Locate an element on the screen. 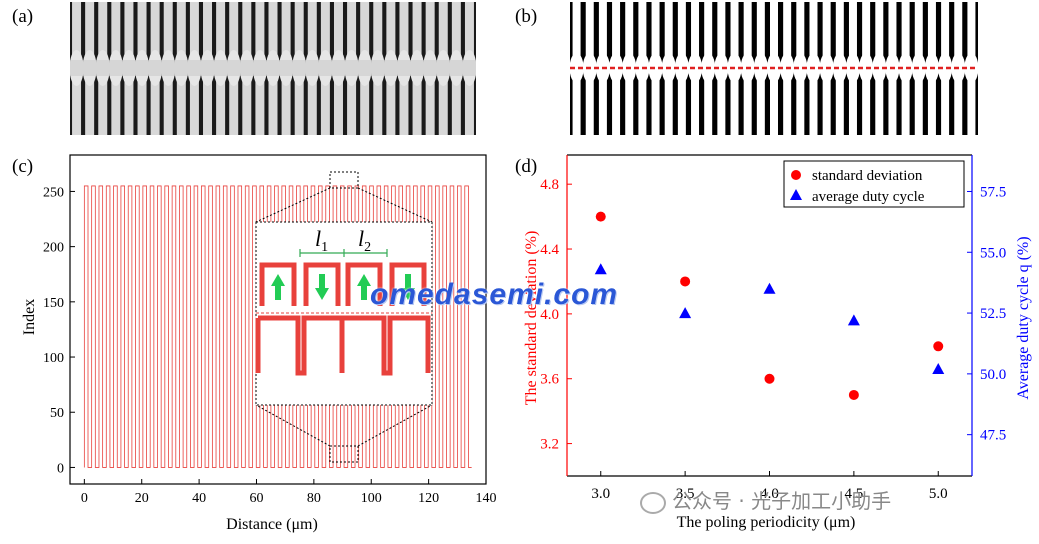 Image resolution: width=1039 pixels, height=544 pixels. x-tick-label-c: 20 is located at coordinates (142, 498).